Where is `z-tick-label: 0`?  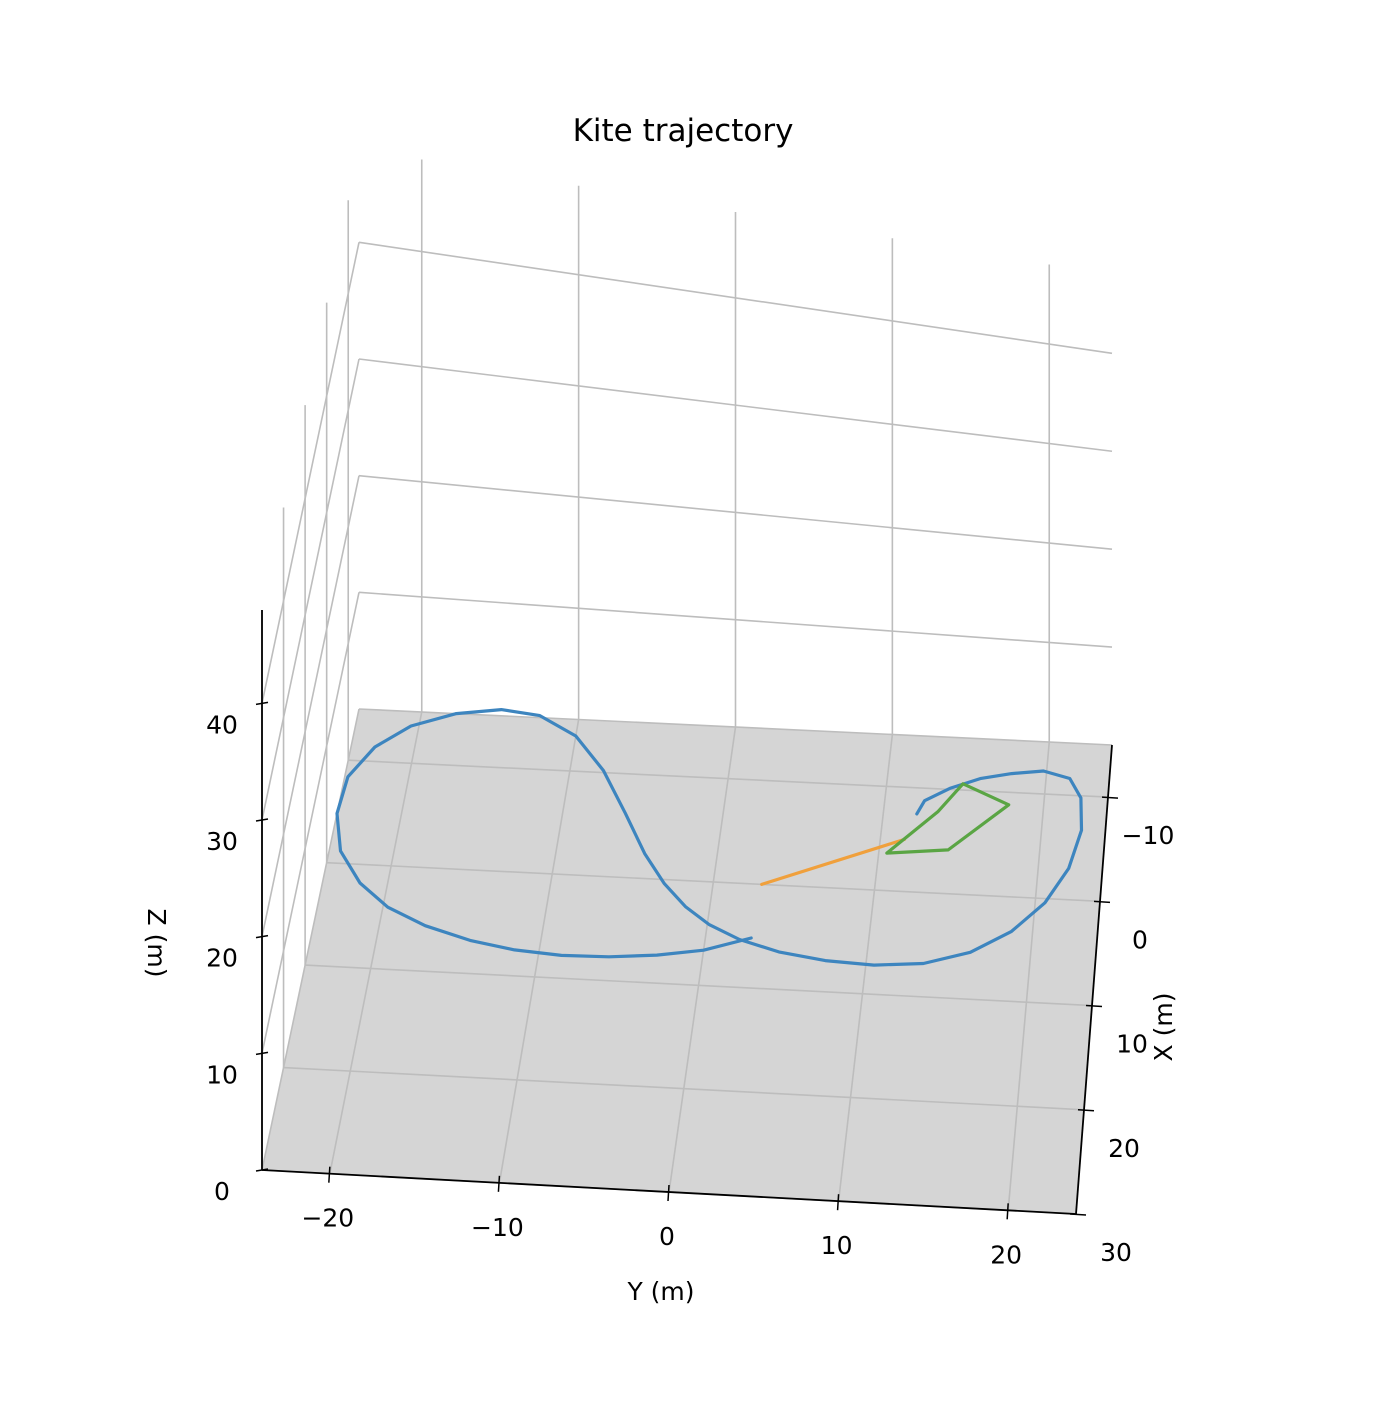
z-tick-label: 0 is located at coordinates (222, 1191).